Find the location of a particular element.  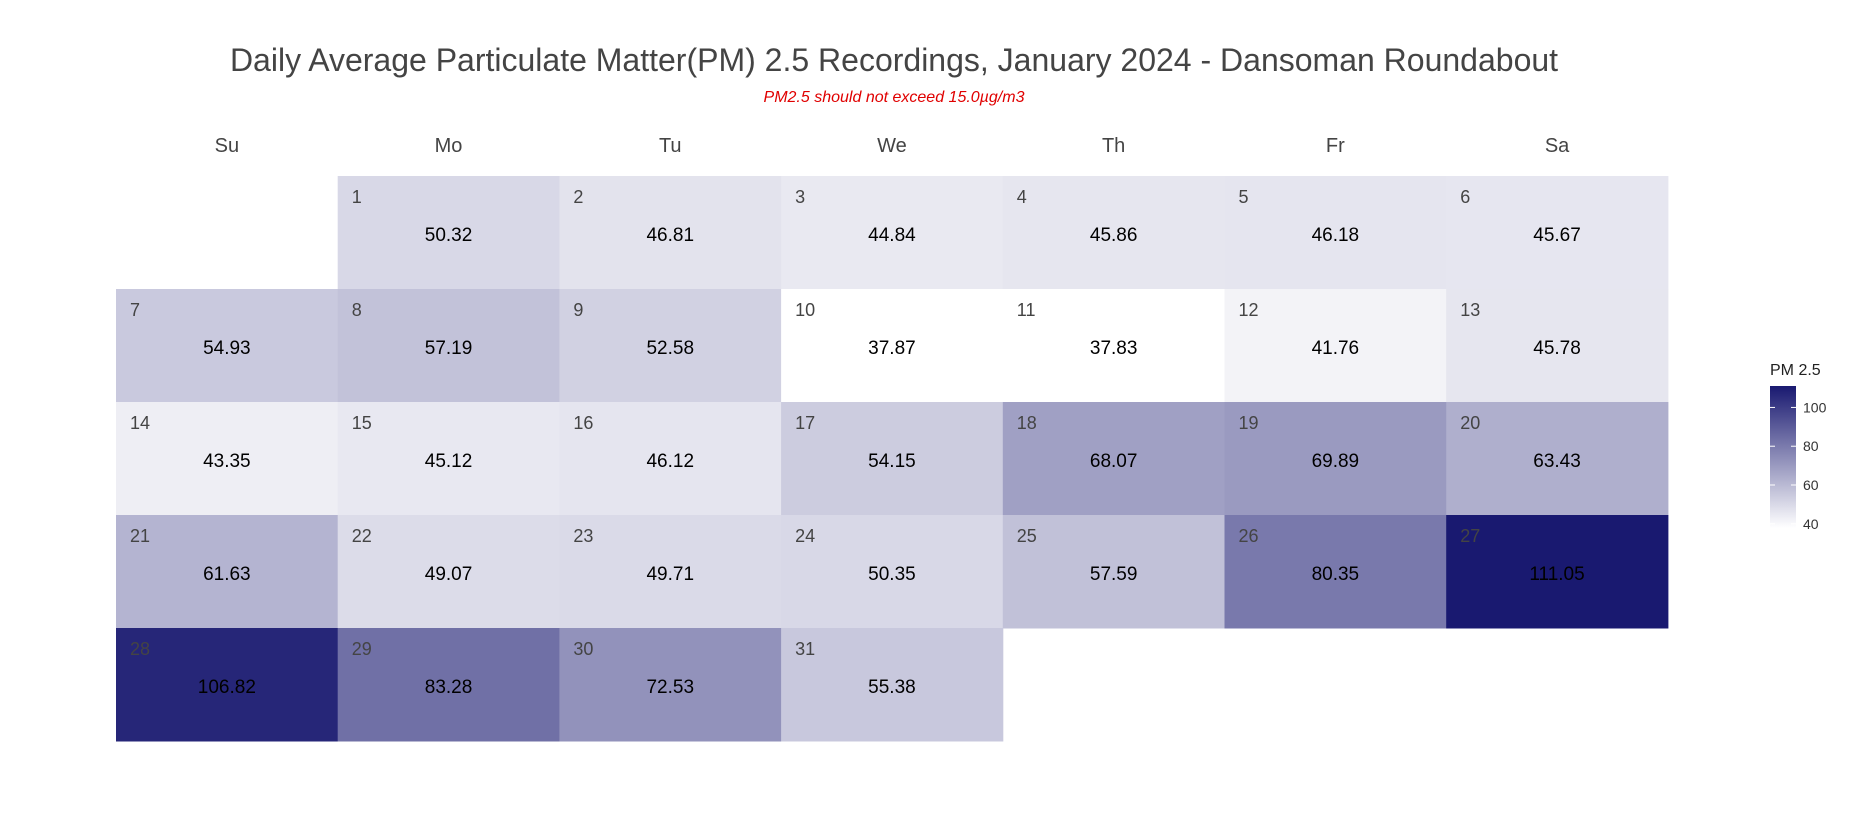

calendar-day-cell: 754.93 is located at coordinates (227, 346).